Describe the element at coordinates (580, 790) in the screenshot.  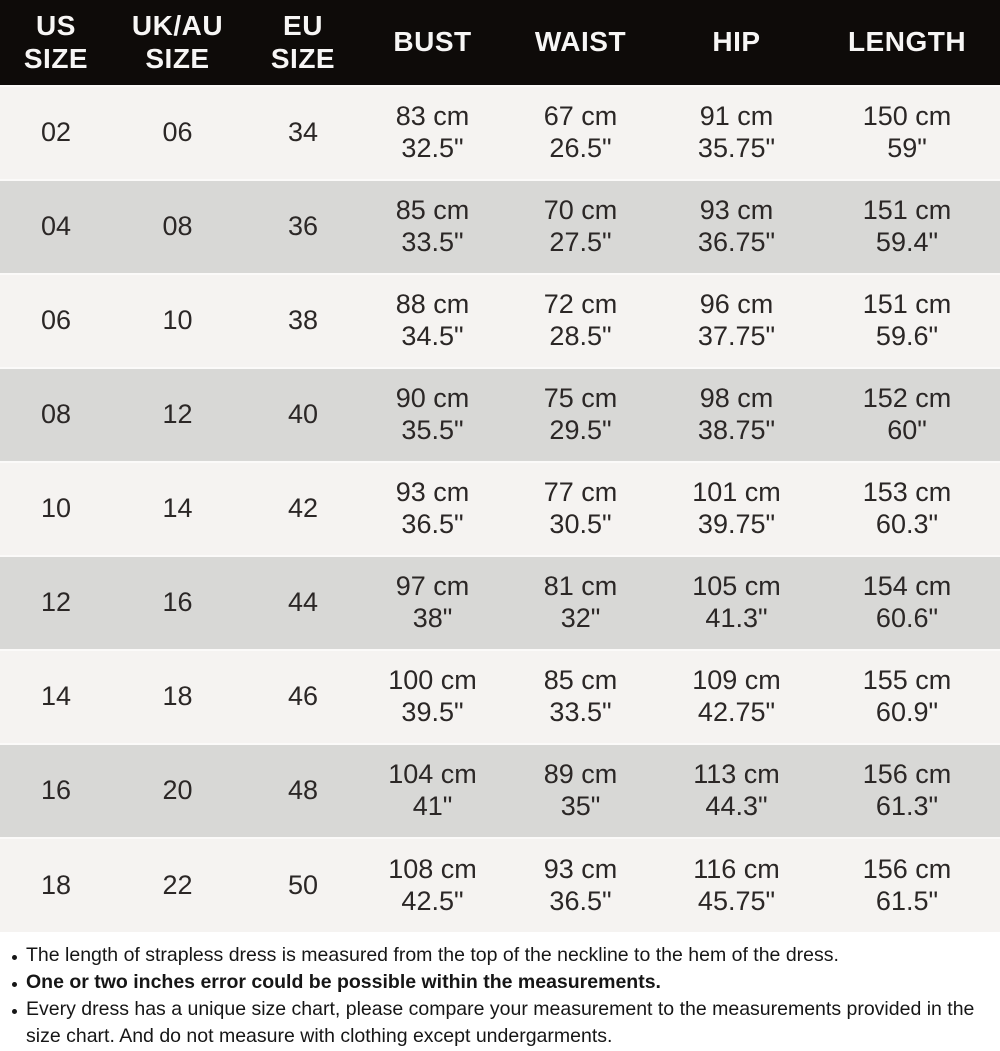
I see `cell-waist: 89 cm 35"` at that location.